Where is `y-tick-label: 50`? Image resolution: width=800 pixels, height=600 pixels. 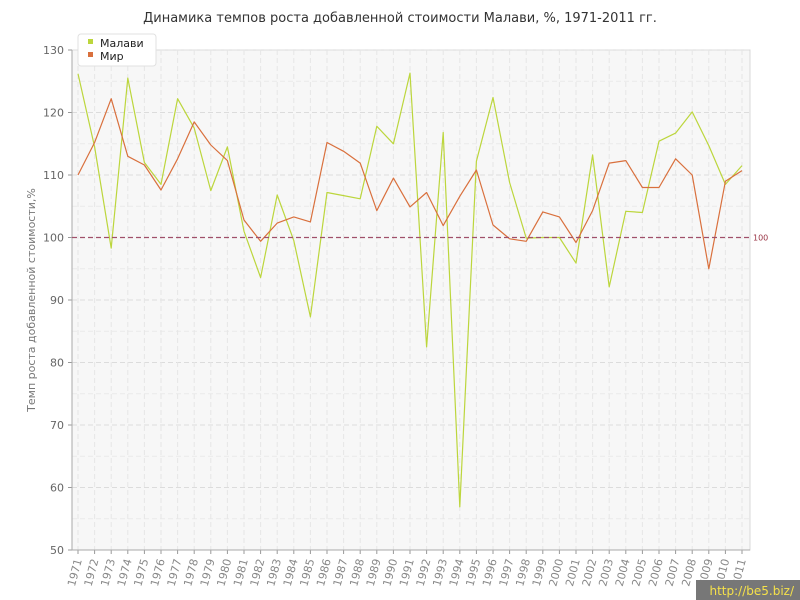
y-tick-label: 50 is located at coordinates (57, 550).